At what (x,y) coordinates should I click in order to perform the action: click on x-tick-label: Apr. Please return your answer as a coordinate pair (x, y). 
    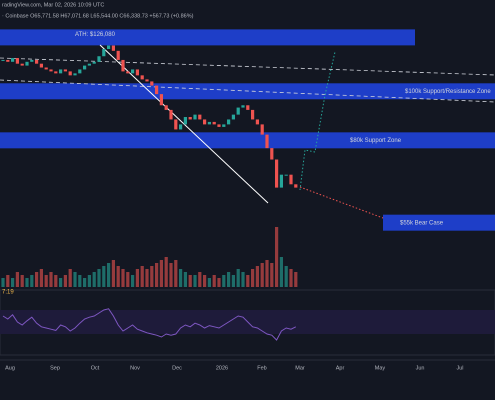
    Looking at the image, I should click on (340, 368).